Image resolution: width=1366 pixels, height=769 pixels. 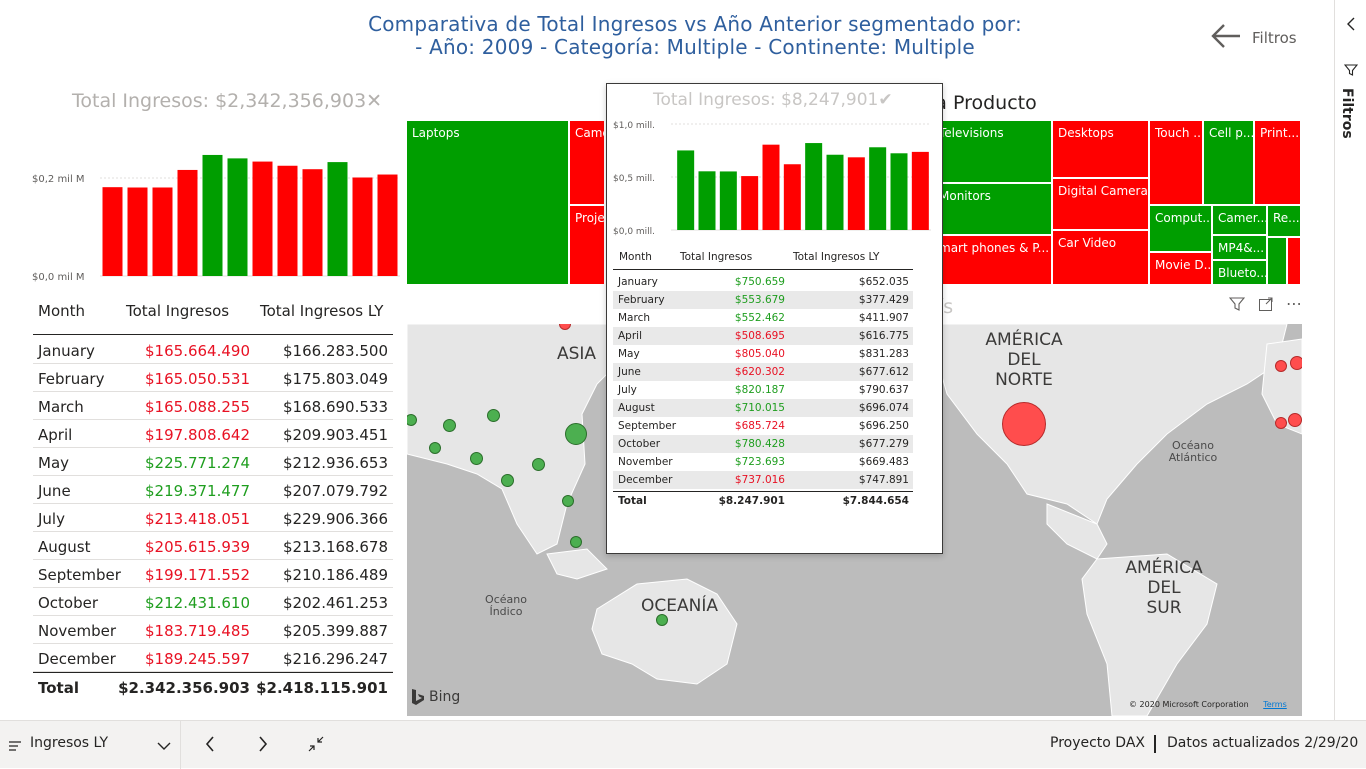 I want to click on previous-page-button, so click(x=210, y=746).